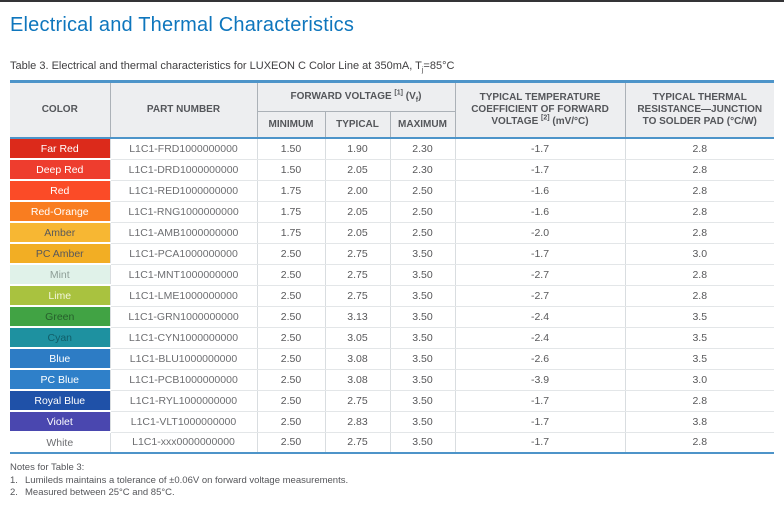 The height and width of the screenshot is (509, 784). Describe the element at coordinates (184, 317) in the screenshot. I see `part-number-cell: L1C1-GRN1000000000` at that location.